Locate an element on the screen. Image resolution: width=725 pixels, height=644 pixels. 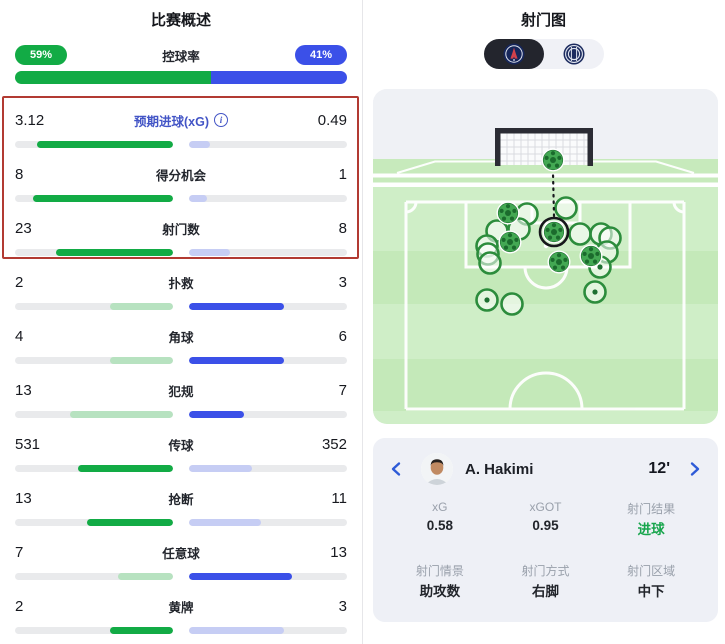
overview-title: 比赛概述 is located at coordinates (180, 20).